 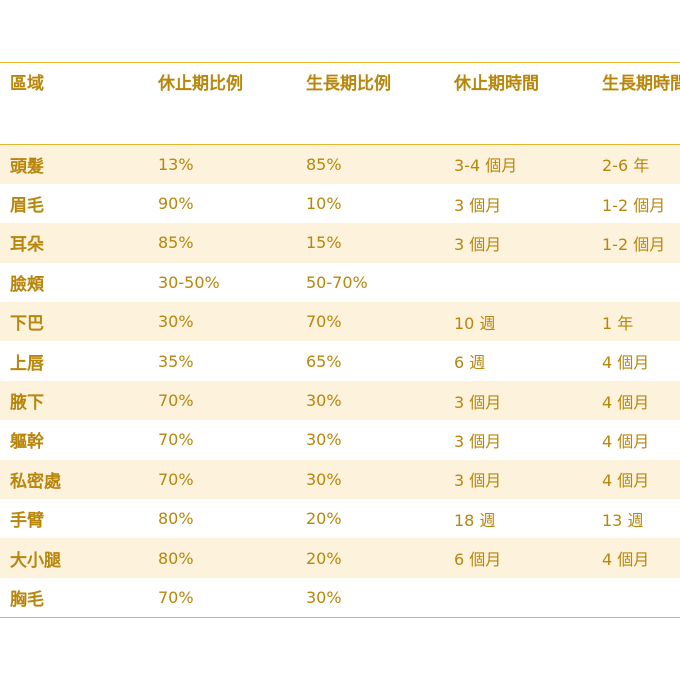 I want to click on region-cell: 私密處, so click(x=35, y=481).